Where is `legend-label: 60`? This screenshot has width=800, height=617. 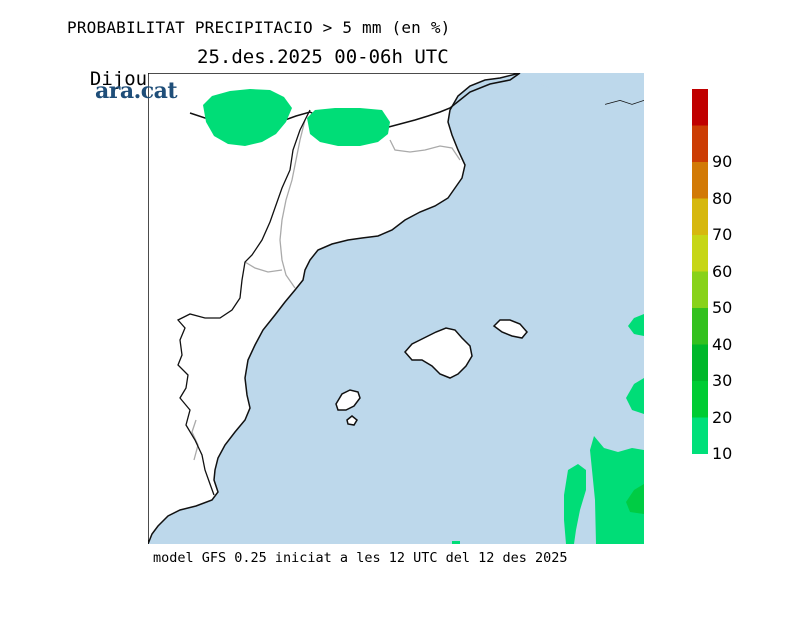
legend-label: 60 is located at coordinates (722, 271).